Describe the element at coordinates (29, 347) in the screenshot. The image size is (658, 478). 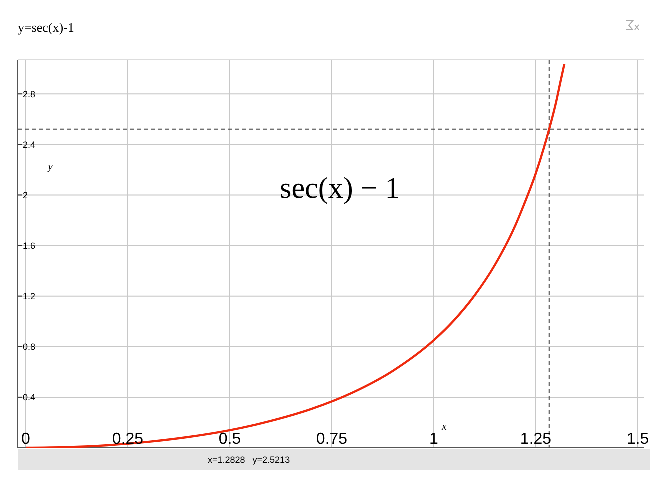
I see `y-tick-label: 0.8` at that location.